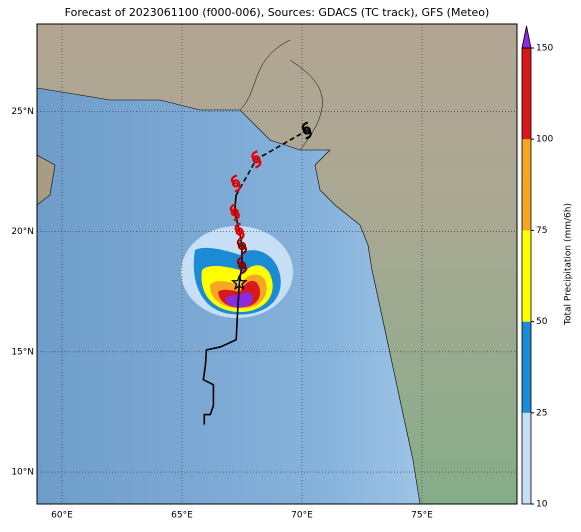 The image size is (581, 532). I want to click on colorbar-frame, so click(526, 276).